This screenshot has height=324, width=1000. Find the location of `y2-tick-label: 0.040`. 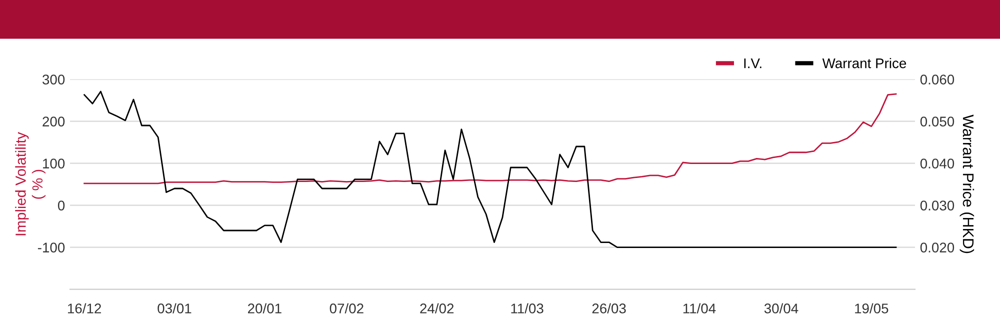

y2-tick-label: 0.040 is located at coordinates (937, 163).